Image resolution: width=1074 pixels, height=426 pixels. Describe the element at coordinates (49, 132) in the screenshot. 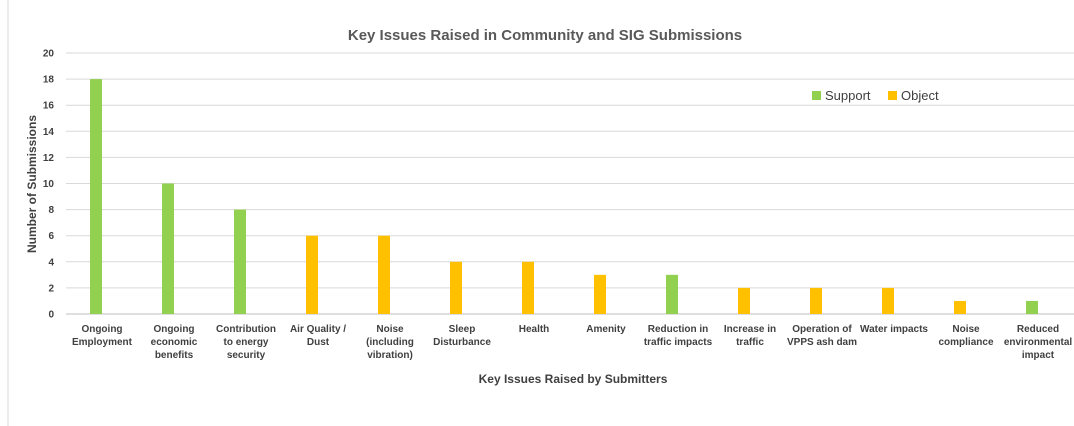

I see `y-tick-label: 14` at that location.